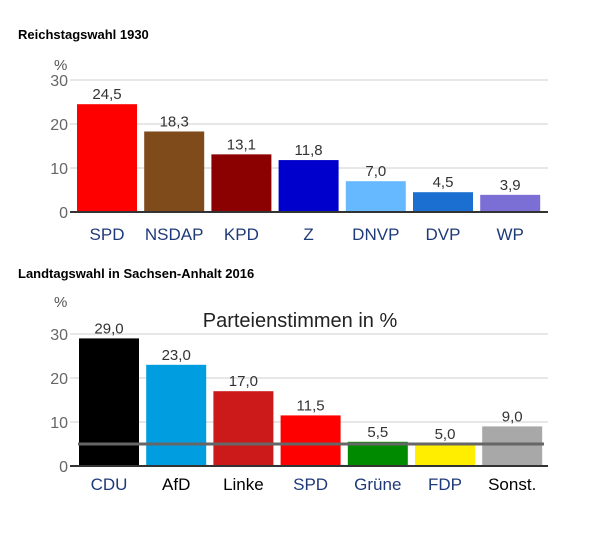  What do you see at coordinates (109, 402) in the screenshot?
I see `c2-bar-cdu` at bounding box center [109, 402].